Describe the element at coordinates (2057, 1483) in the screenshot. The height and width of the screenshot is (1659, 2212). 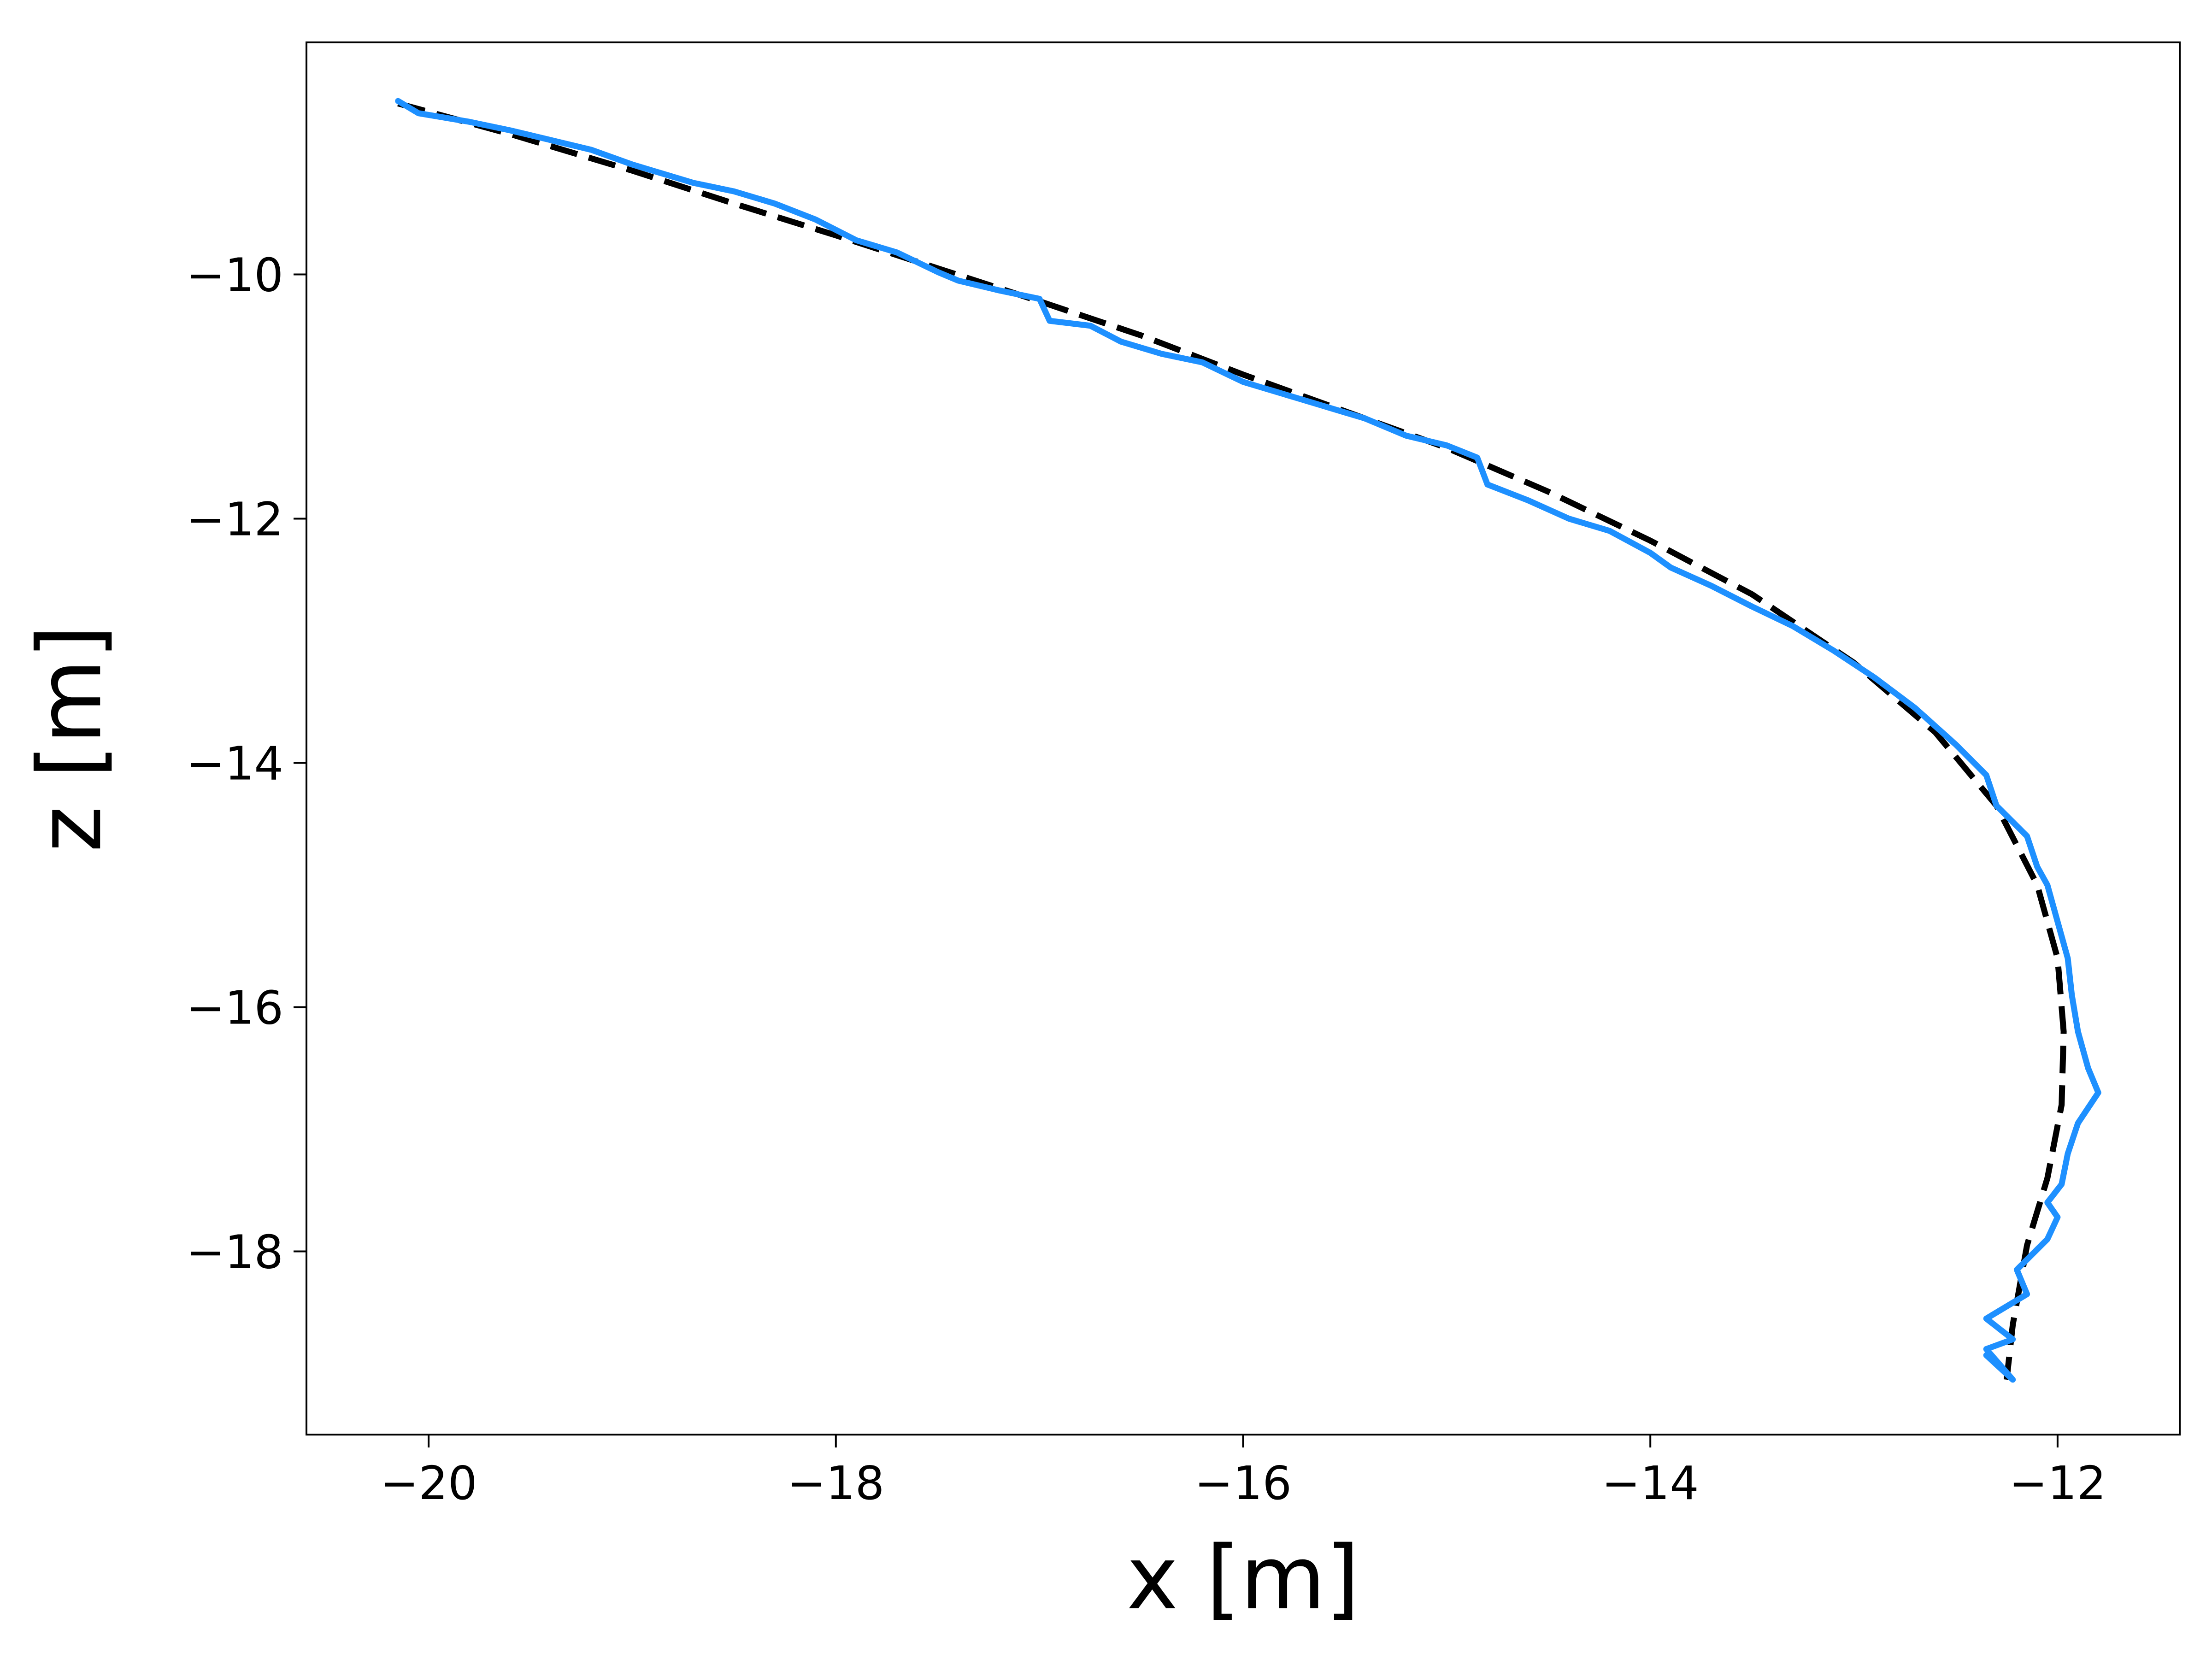
I see `x-tick-label: −12` at that location.